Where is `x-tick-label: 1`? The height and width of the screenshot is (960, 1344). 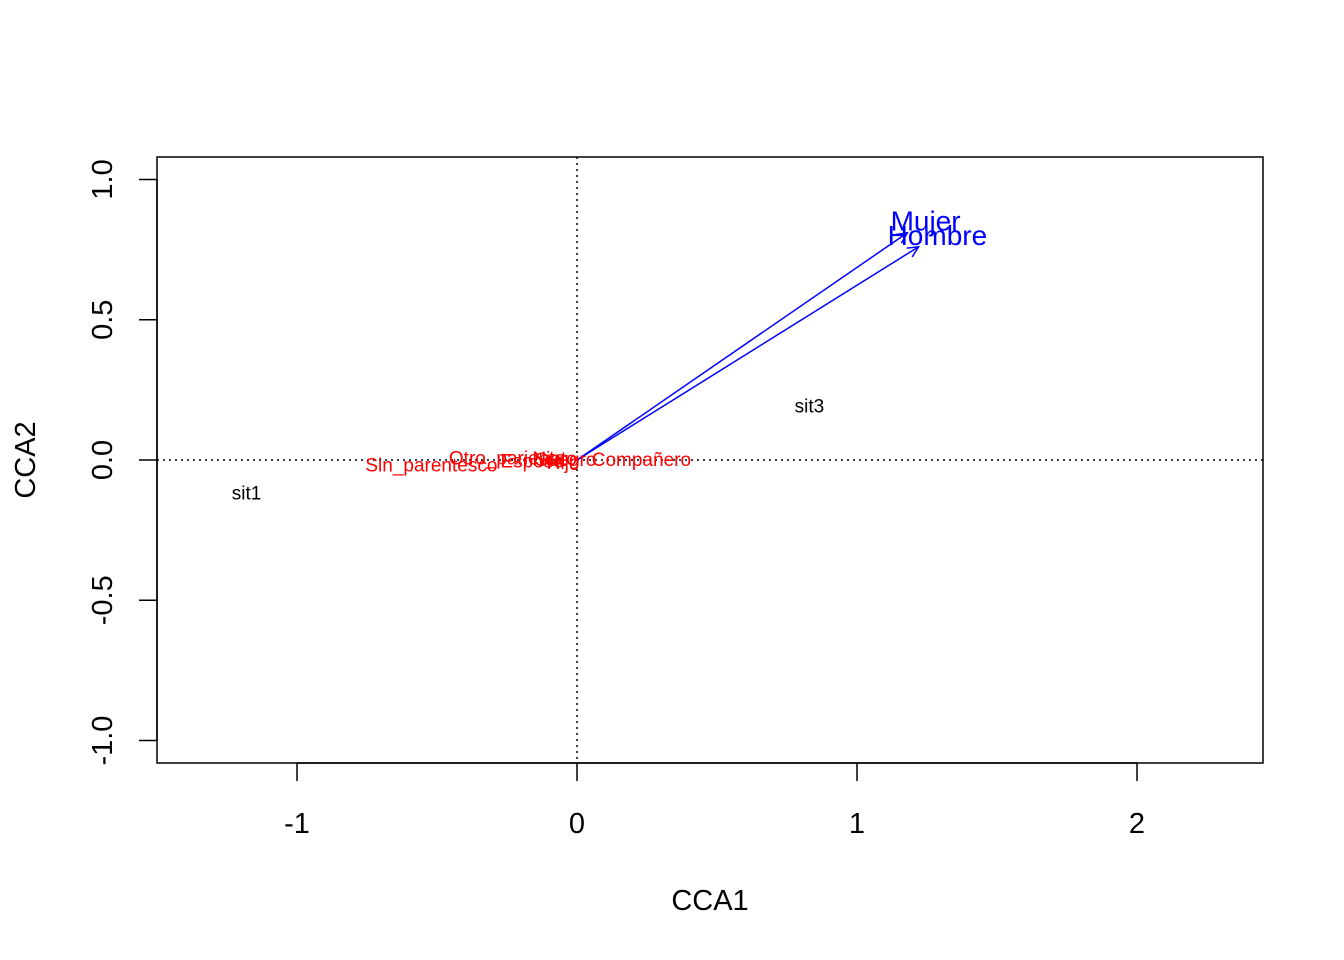 x-tick-label: 1 is located at coordinates (857, 824).